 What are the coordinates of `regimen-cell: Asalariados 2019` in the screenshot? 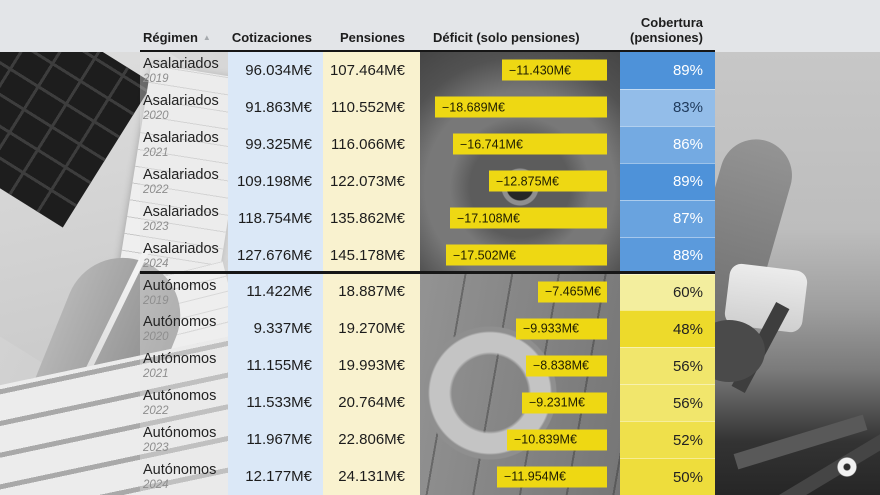 It's located at (184, 70).